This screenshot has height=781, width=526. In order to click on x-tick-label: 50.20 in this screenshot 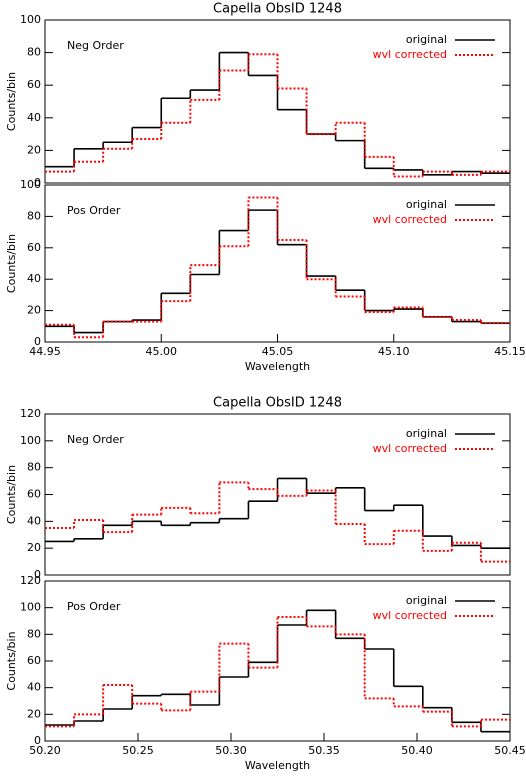, I will do `click(45, 750)`.